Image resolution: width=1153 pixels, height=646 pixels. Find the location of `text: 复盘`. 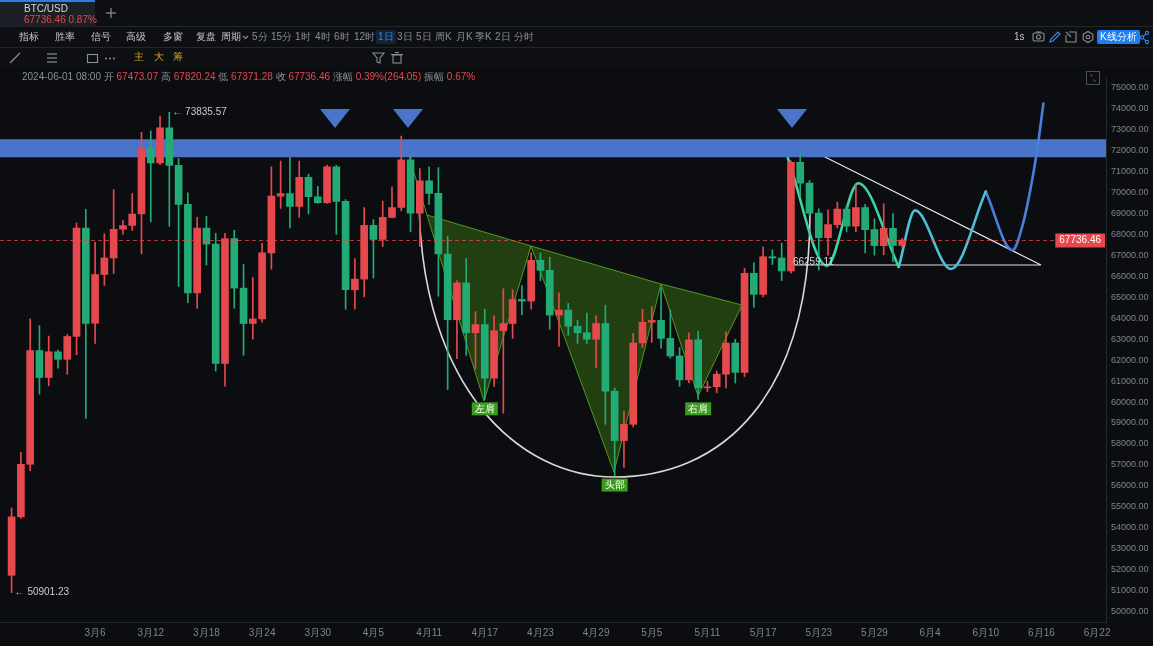

text: 复盘 is located at coordinates (206, 37).